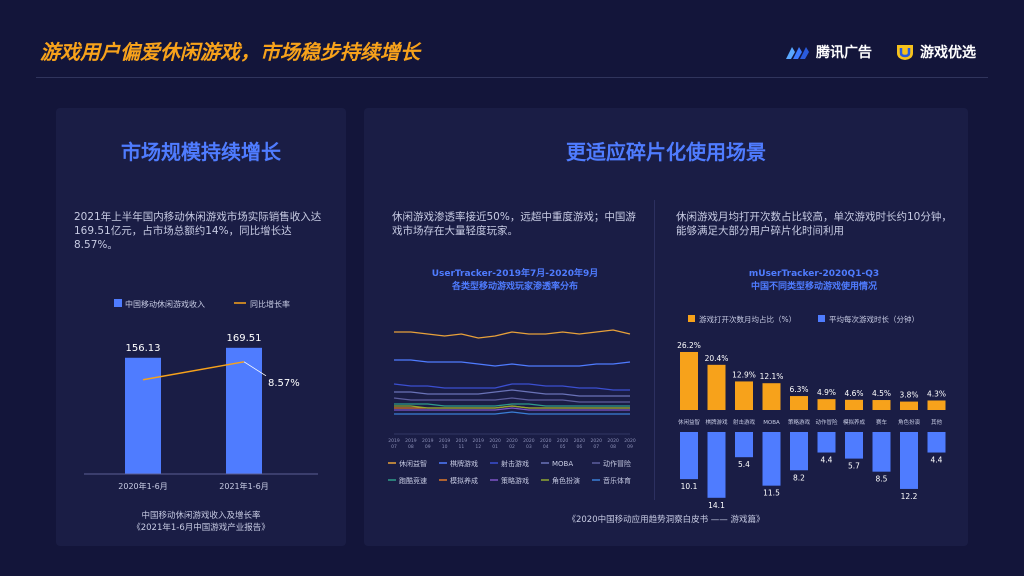 Image resolution: width=1024 pixels, height=576 pixels. I want to click on penetration-chart-title-line2: 各类型移动游戏玩家渗透率分布, so click(514, 287).